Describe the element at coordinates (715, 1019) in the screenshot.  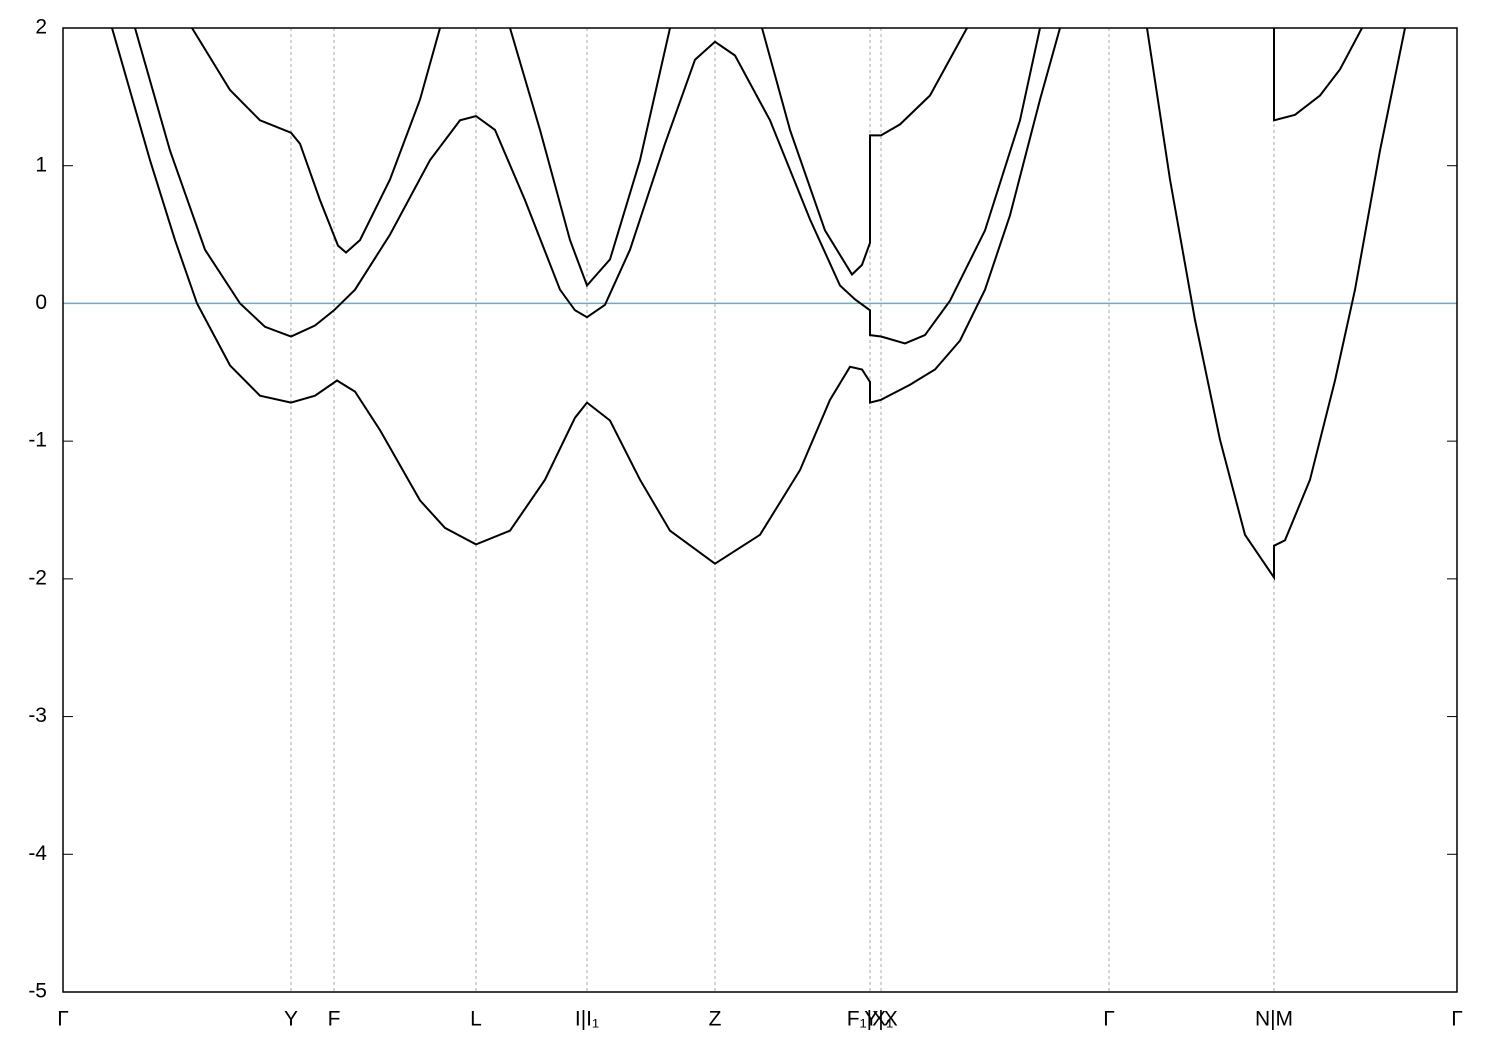
I see `x-tick-label: Z` at that location.